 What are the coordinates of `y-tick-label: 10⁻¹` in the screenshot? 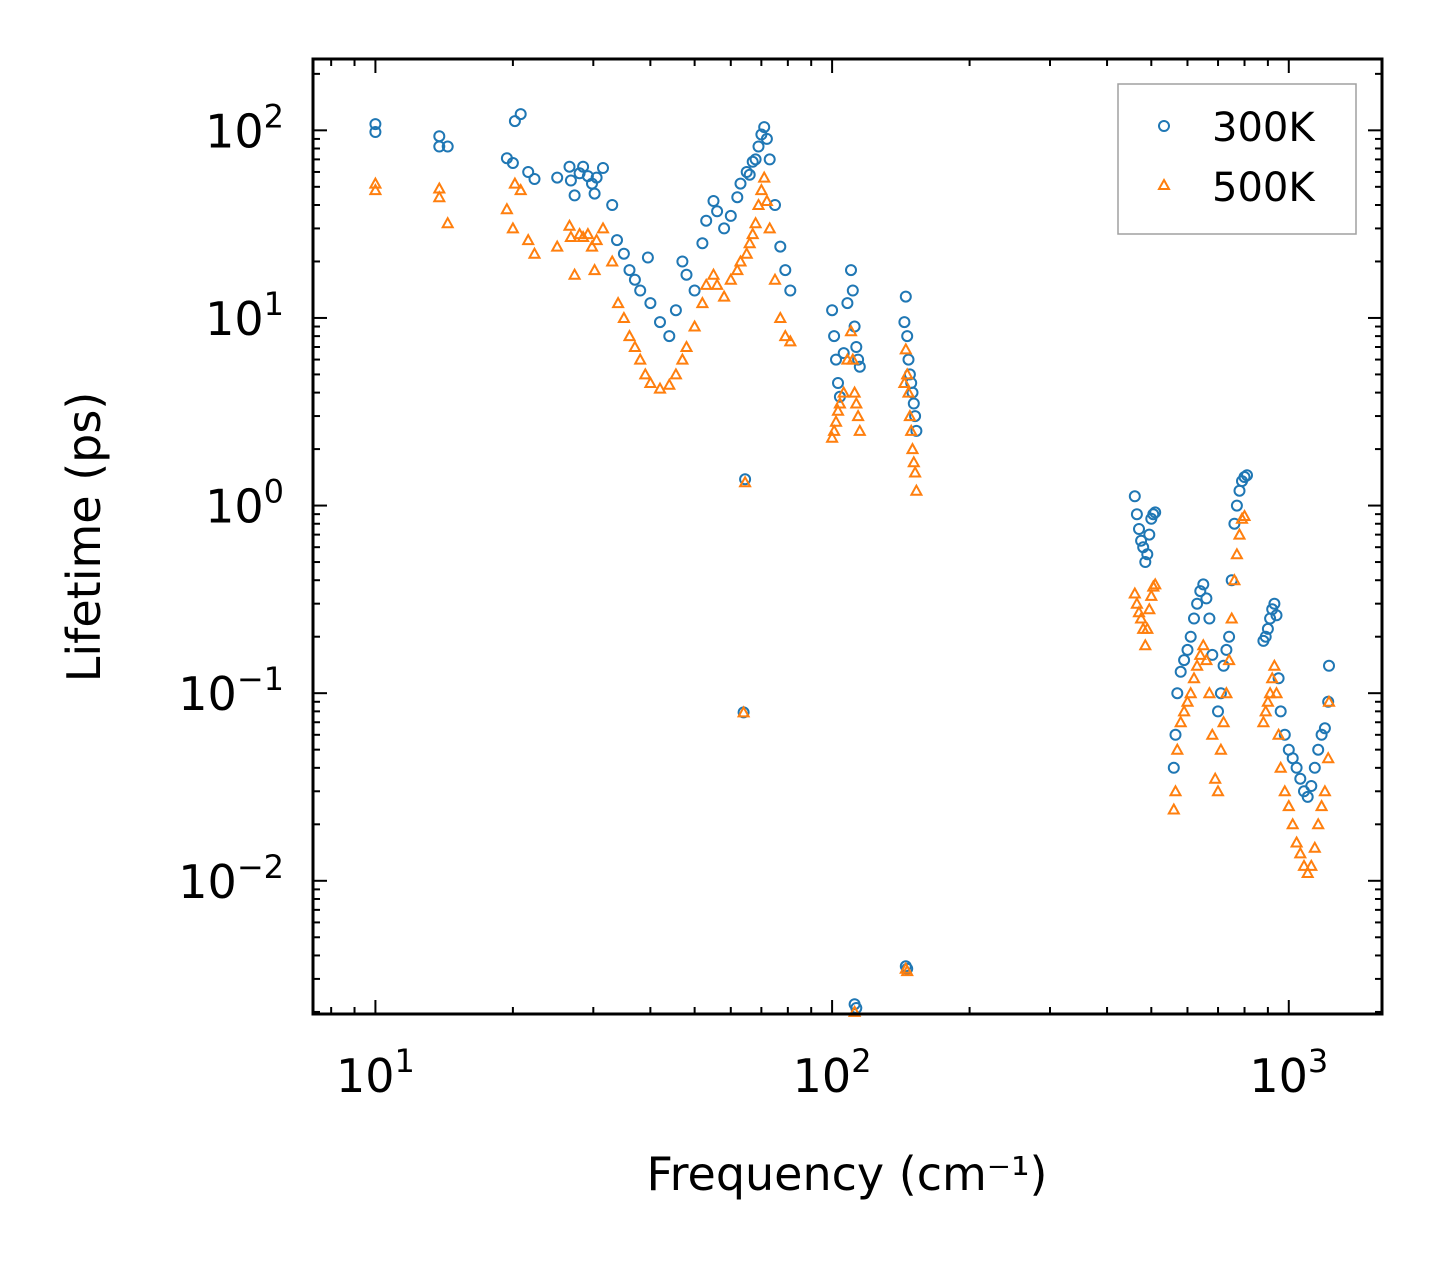 It's located at (231, 690).